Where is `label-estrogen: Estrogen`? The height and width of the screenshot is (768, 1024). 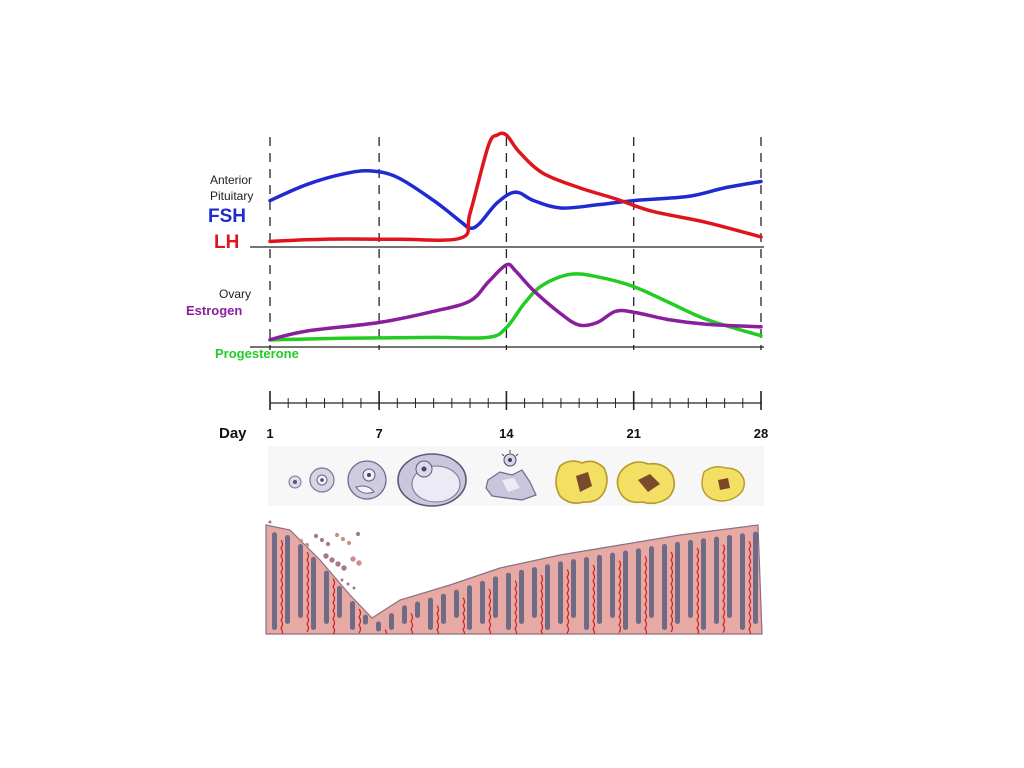
label-estrogen: Estrogen is located at coordinates (214, 310).